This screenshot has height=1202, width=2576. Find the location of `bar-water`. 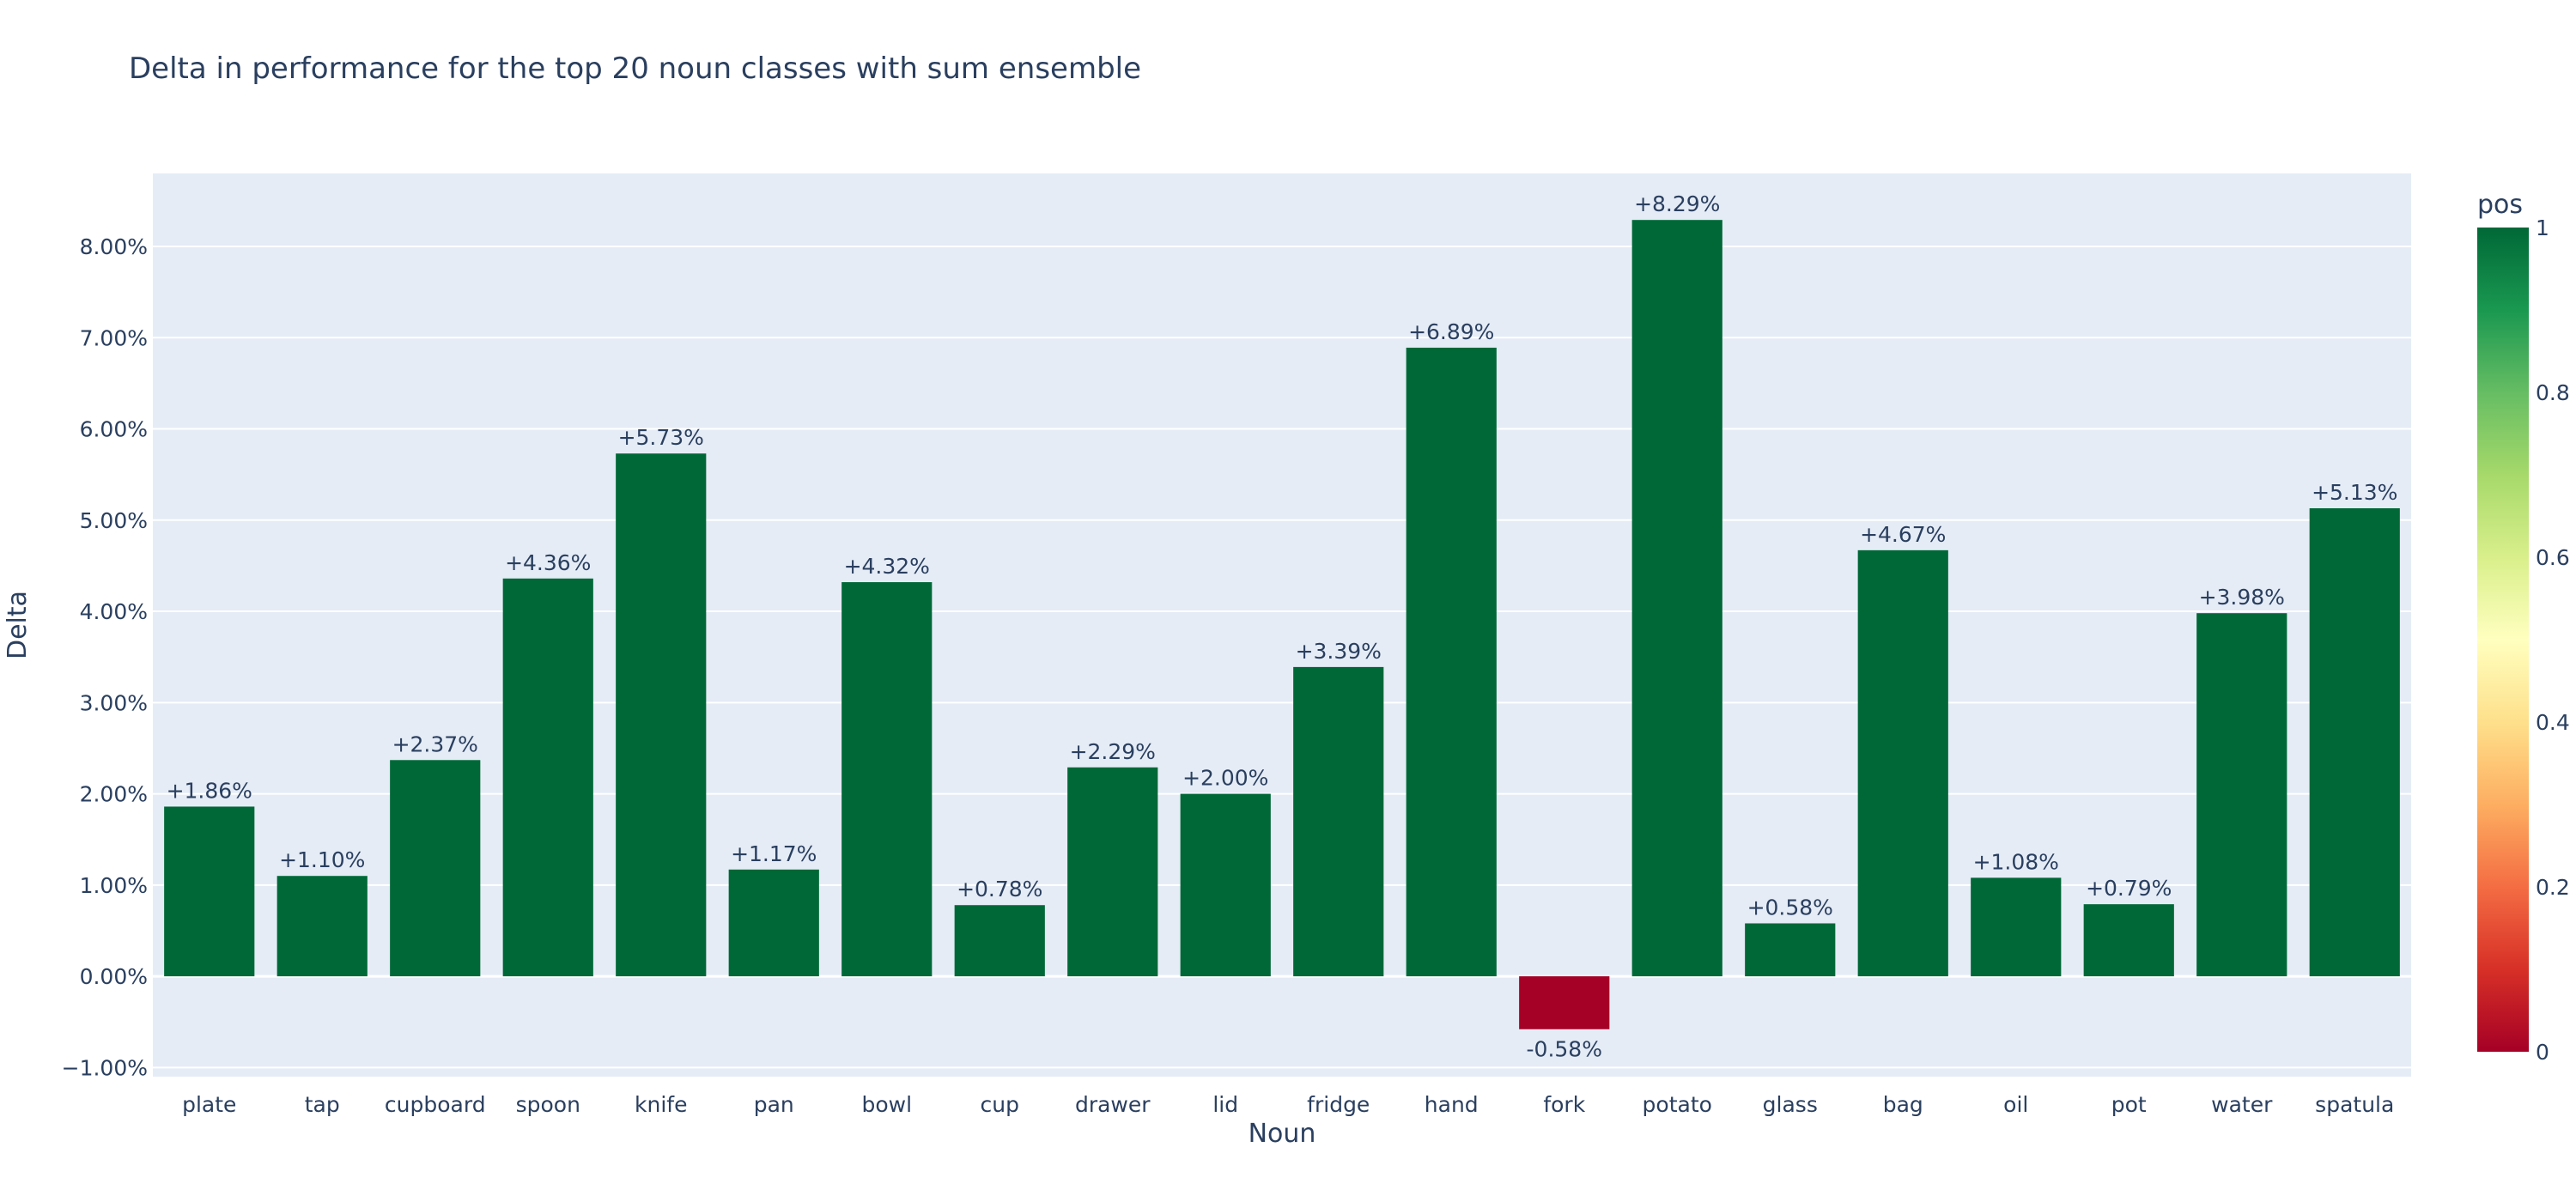

bar-water is located at coordinates (2241, 795).